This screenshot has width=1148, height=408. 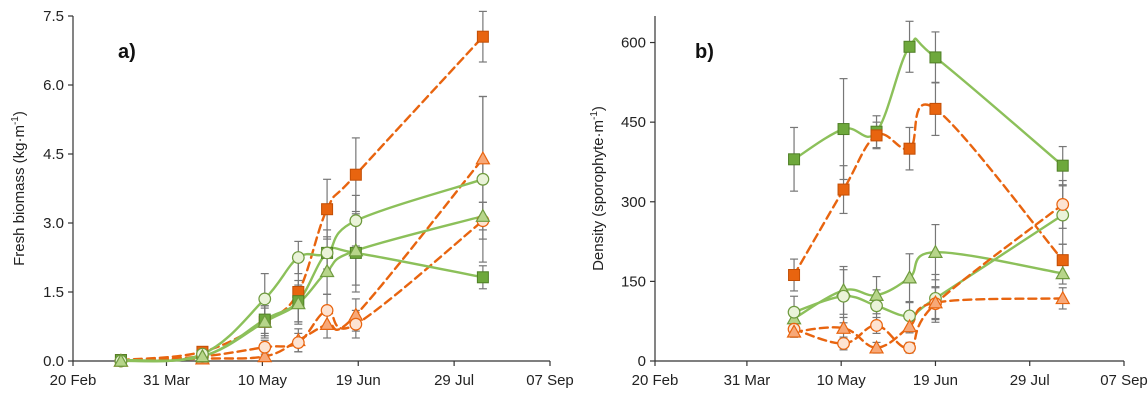 What do you see at coordinates (53, 361) in the screenshot?
I see `y-tick-label: 0.0` at bounding box center [53, 361].